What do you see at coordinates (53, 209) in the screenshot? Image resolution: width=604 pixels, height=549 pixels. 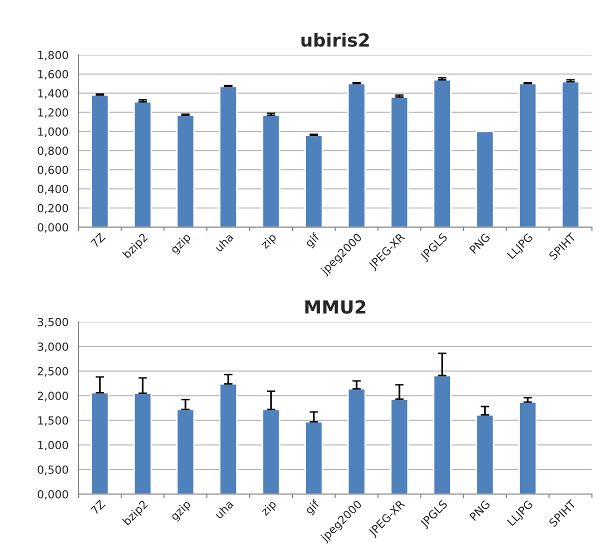 I see `y-tick-label: 0,200` at bounding box center [53, 209].